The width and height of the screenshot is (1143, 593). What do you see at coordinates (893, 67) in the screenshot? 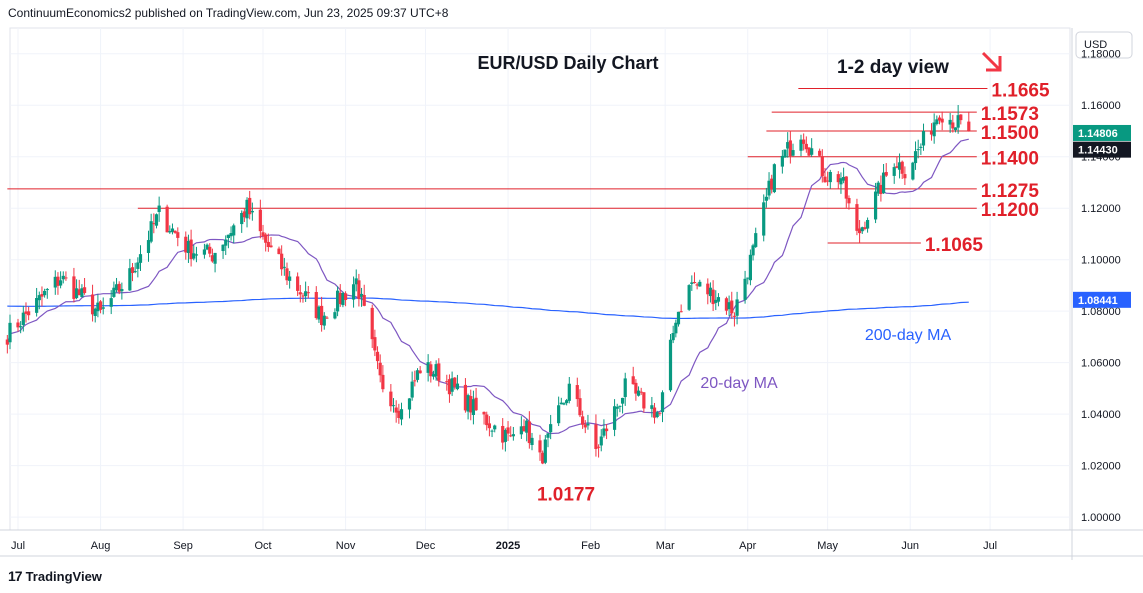
I see `chart-subtitle: 1-2 day view` at bounding box center [893, 67].